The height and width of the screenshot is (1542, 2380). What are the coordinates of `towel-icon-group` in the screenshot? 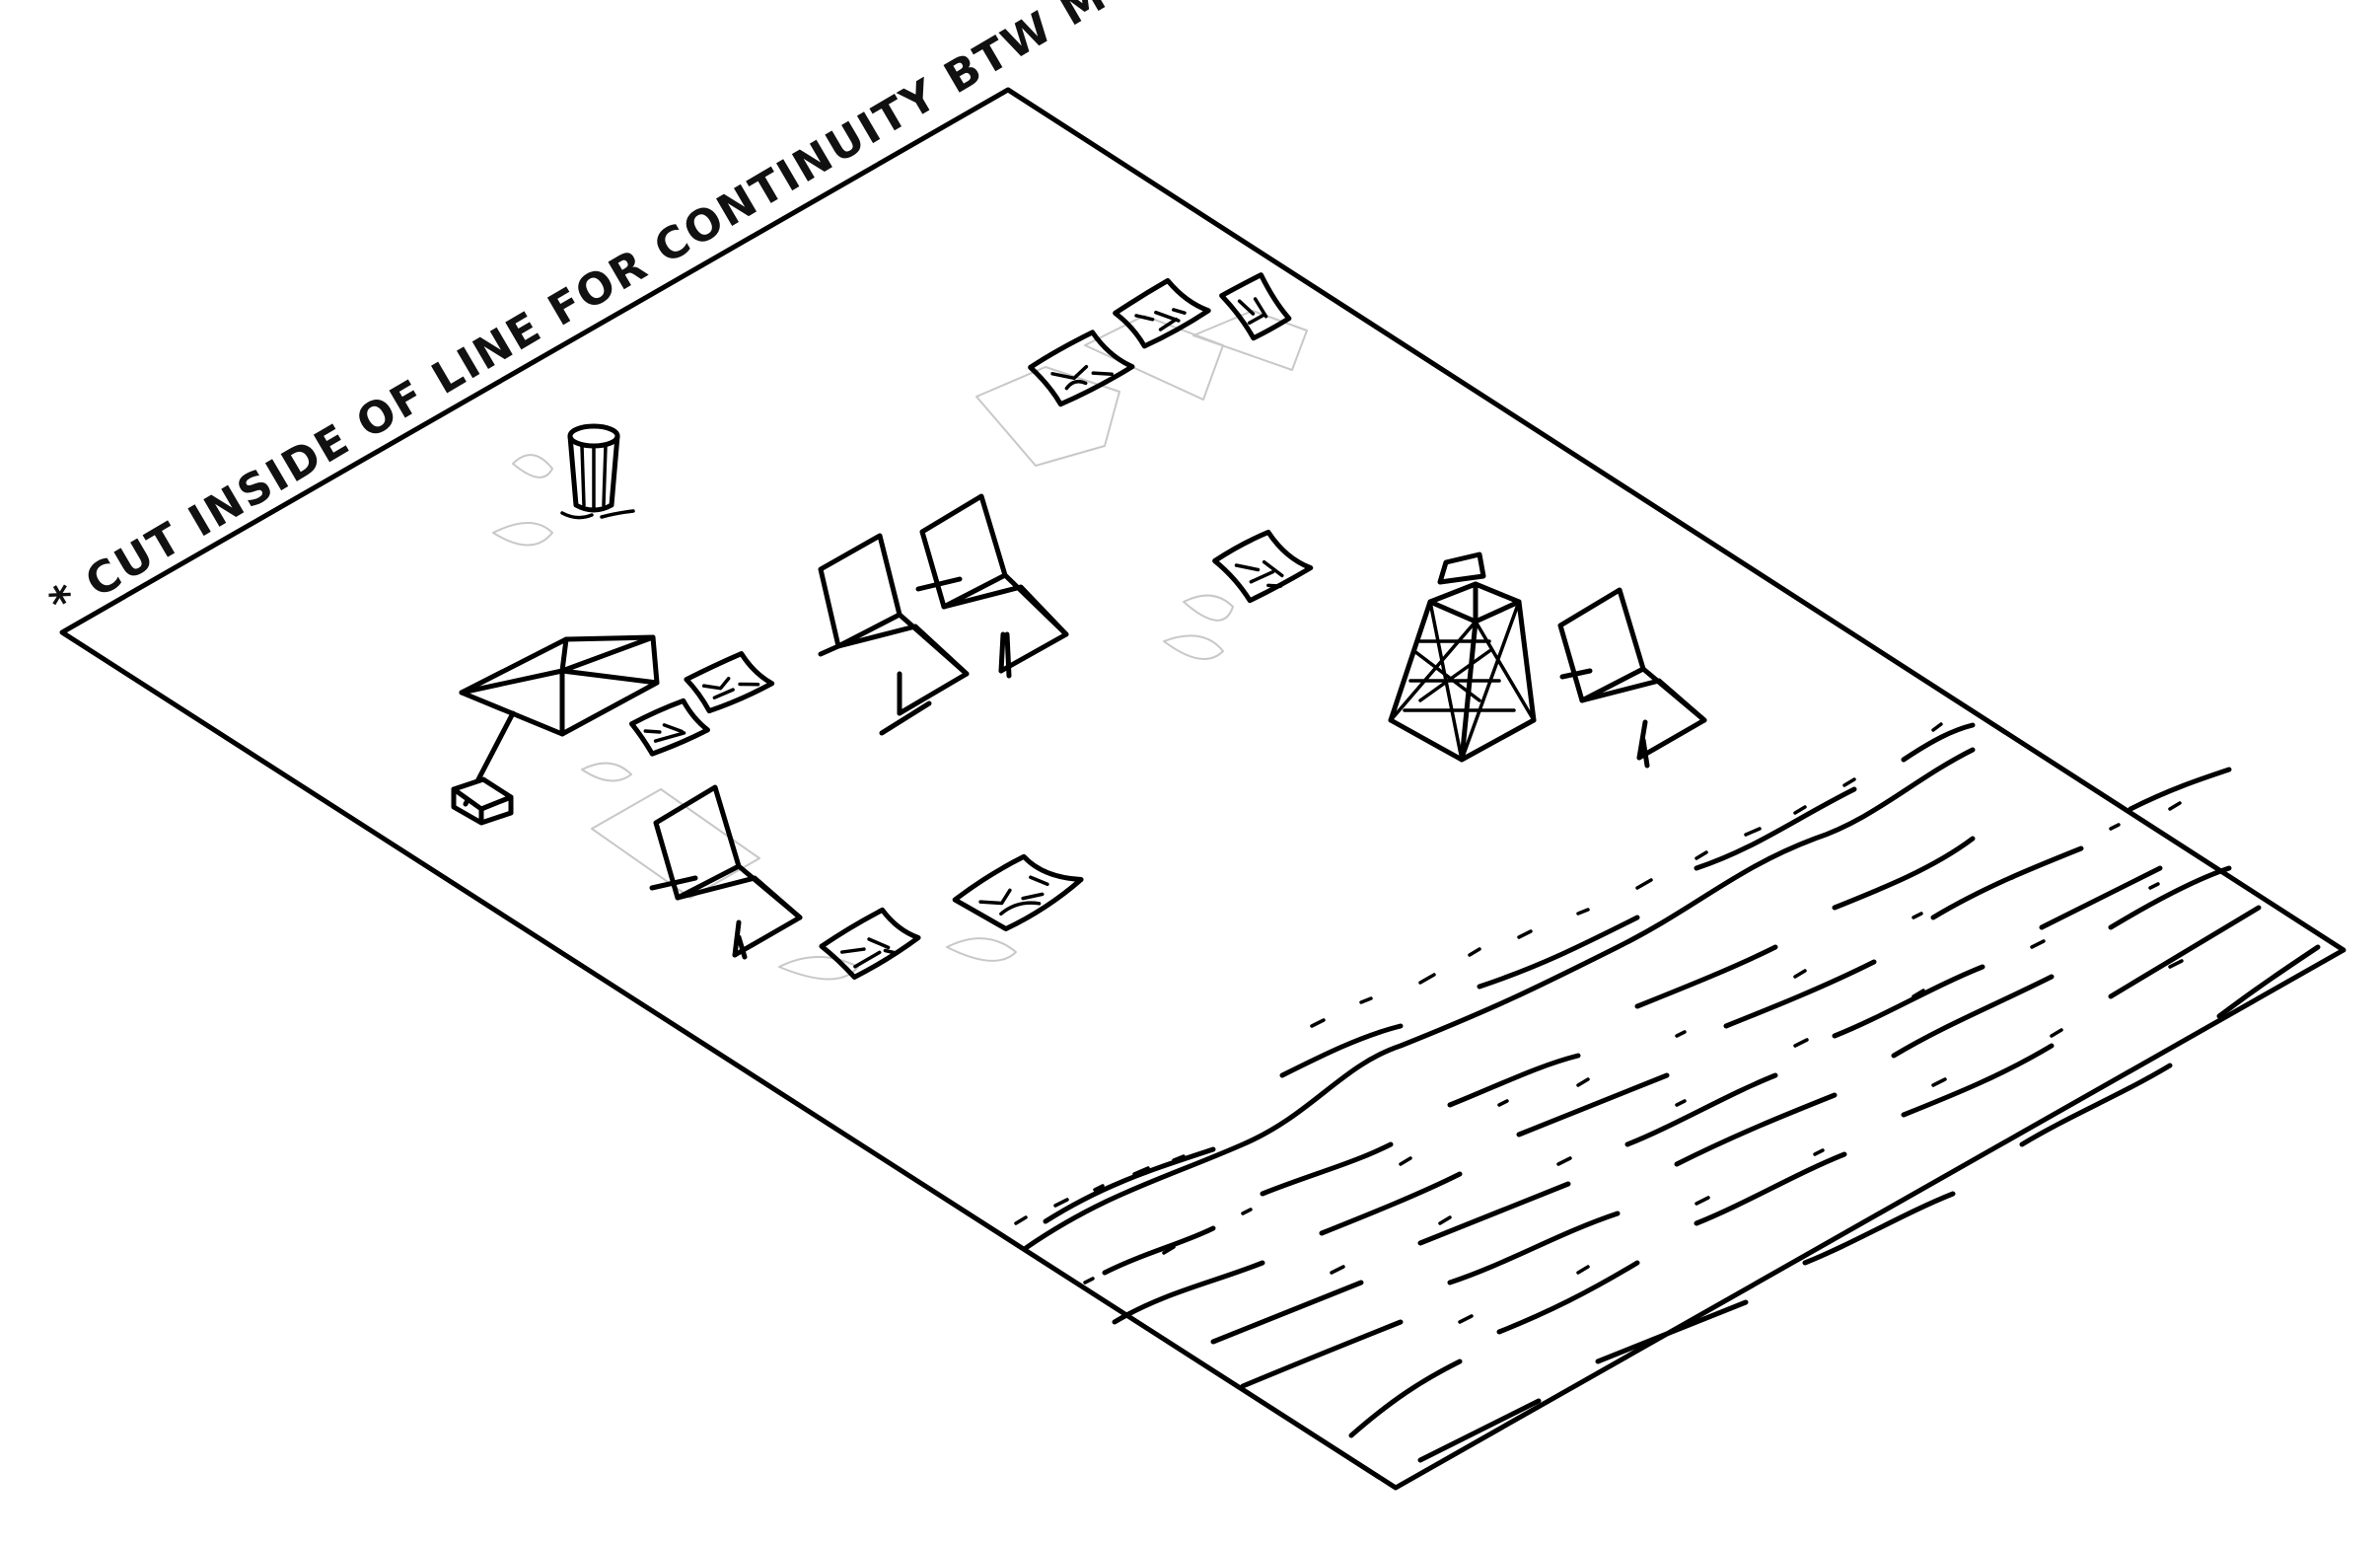 It's located at (971, 626).